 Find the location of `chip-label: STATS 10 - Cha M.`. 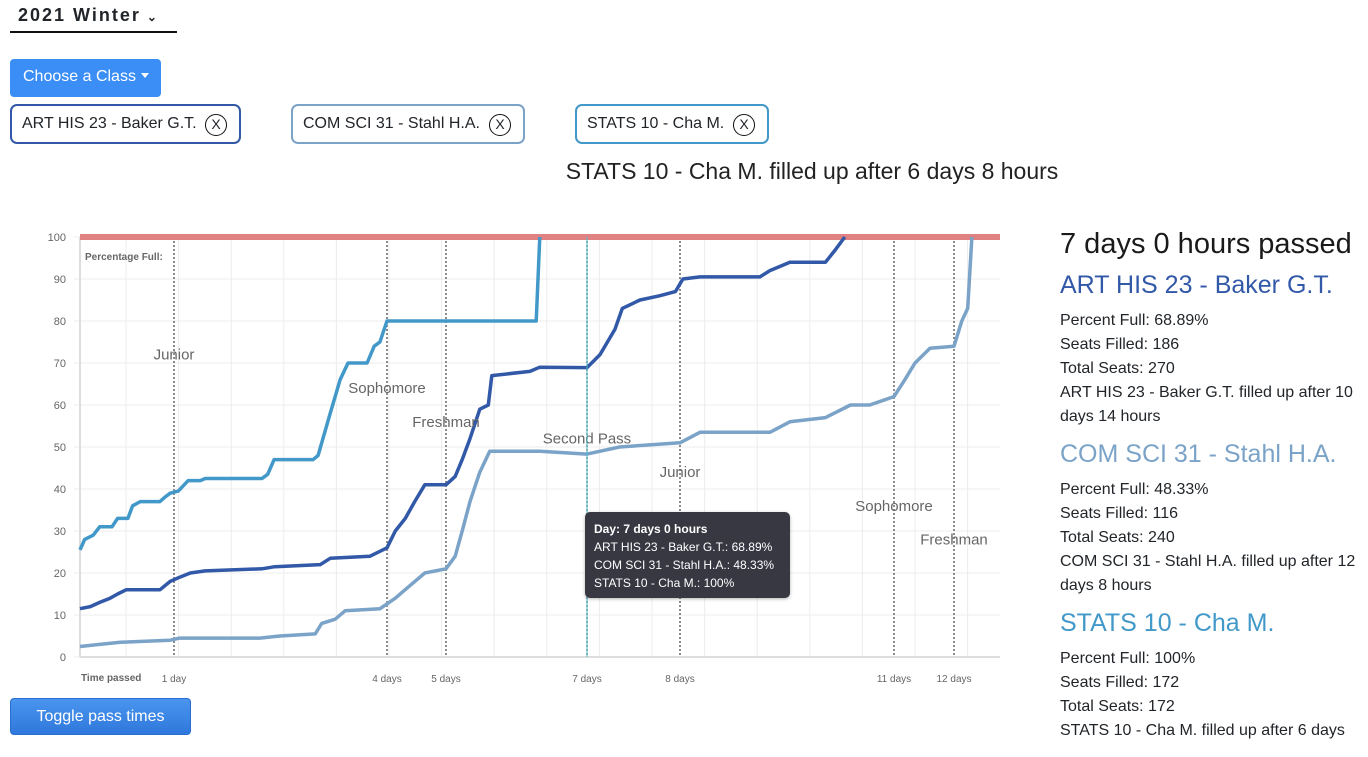

chip-label: STATS 10 - Cha M. is located at coordinates (656, 123).